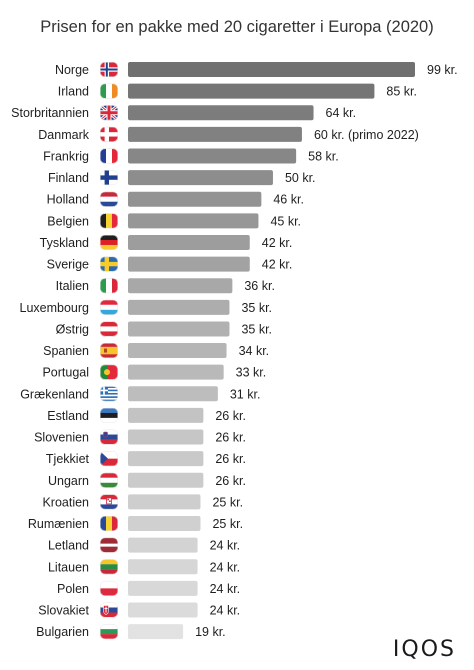  What do you see at coordinates (259, 286) in the screenshot?
I see `value-label: 36 kr.` at bounding box center [259, 286].